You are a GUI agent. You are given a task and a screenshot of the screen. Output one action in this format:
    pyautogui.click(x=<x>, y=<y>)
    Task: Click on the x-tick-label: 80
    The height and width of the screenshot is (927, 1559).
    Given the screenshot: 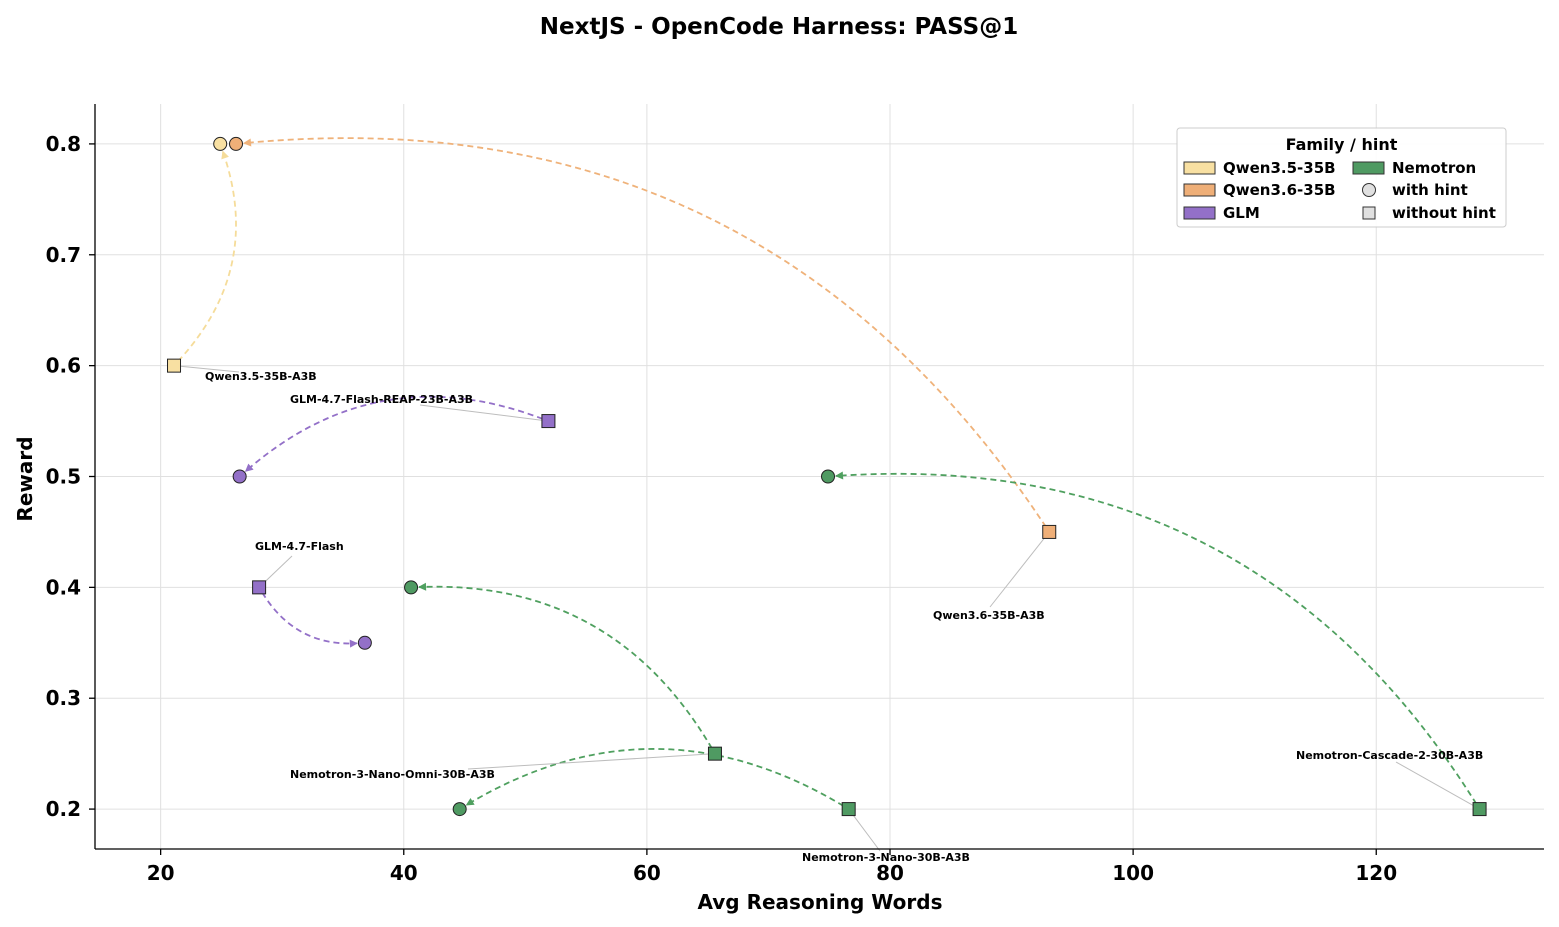 What is the action you would take?
    pyautogui.click(x=890, y=873)
    